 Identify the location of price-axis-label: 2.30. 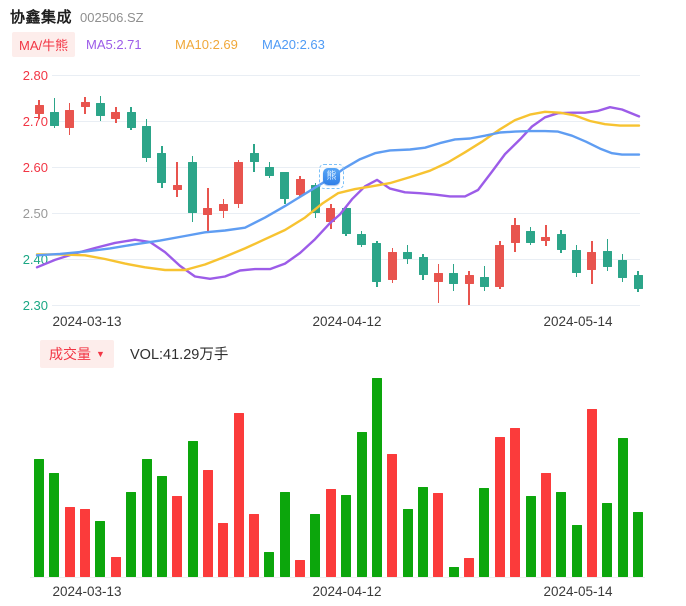
(35, 305).